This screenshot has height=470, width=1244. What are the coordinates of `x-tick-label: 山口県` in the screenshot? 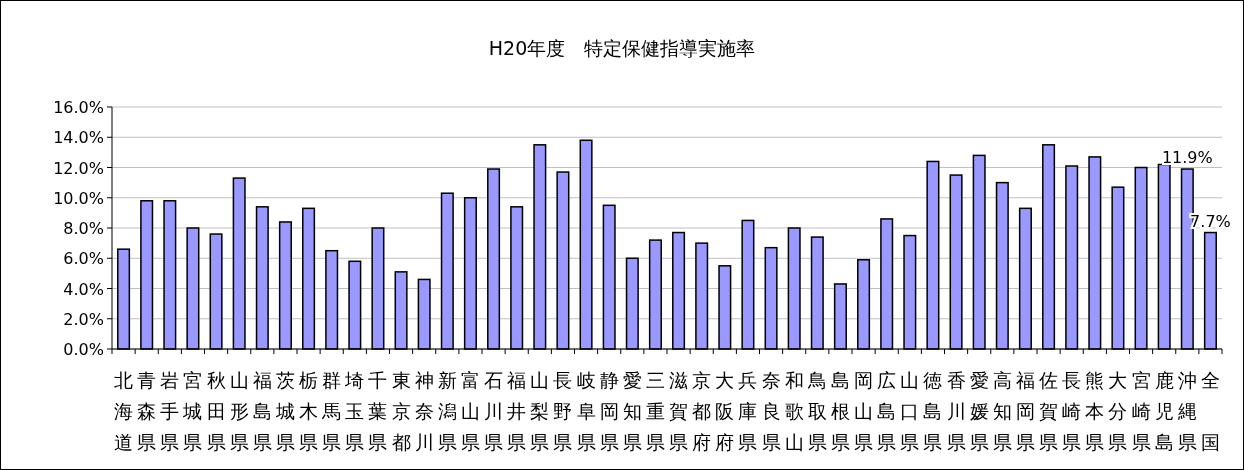 It's located at (910, 411).